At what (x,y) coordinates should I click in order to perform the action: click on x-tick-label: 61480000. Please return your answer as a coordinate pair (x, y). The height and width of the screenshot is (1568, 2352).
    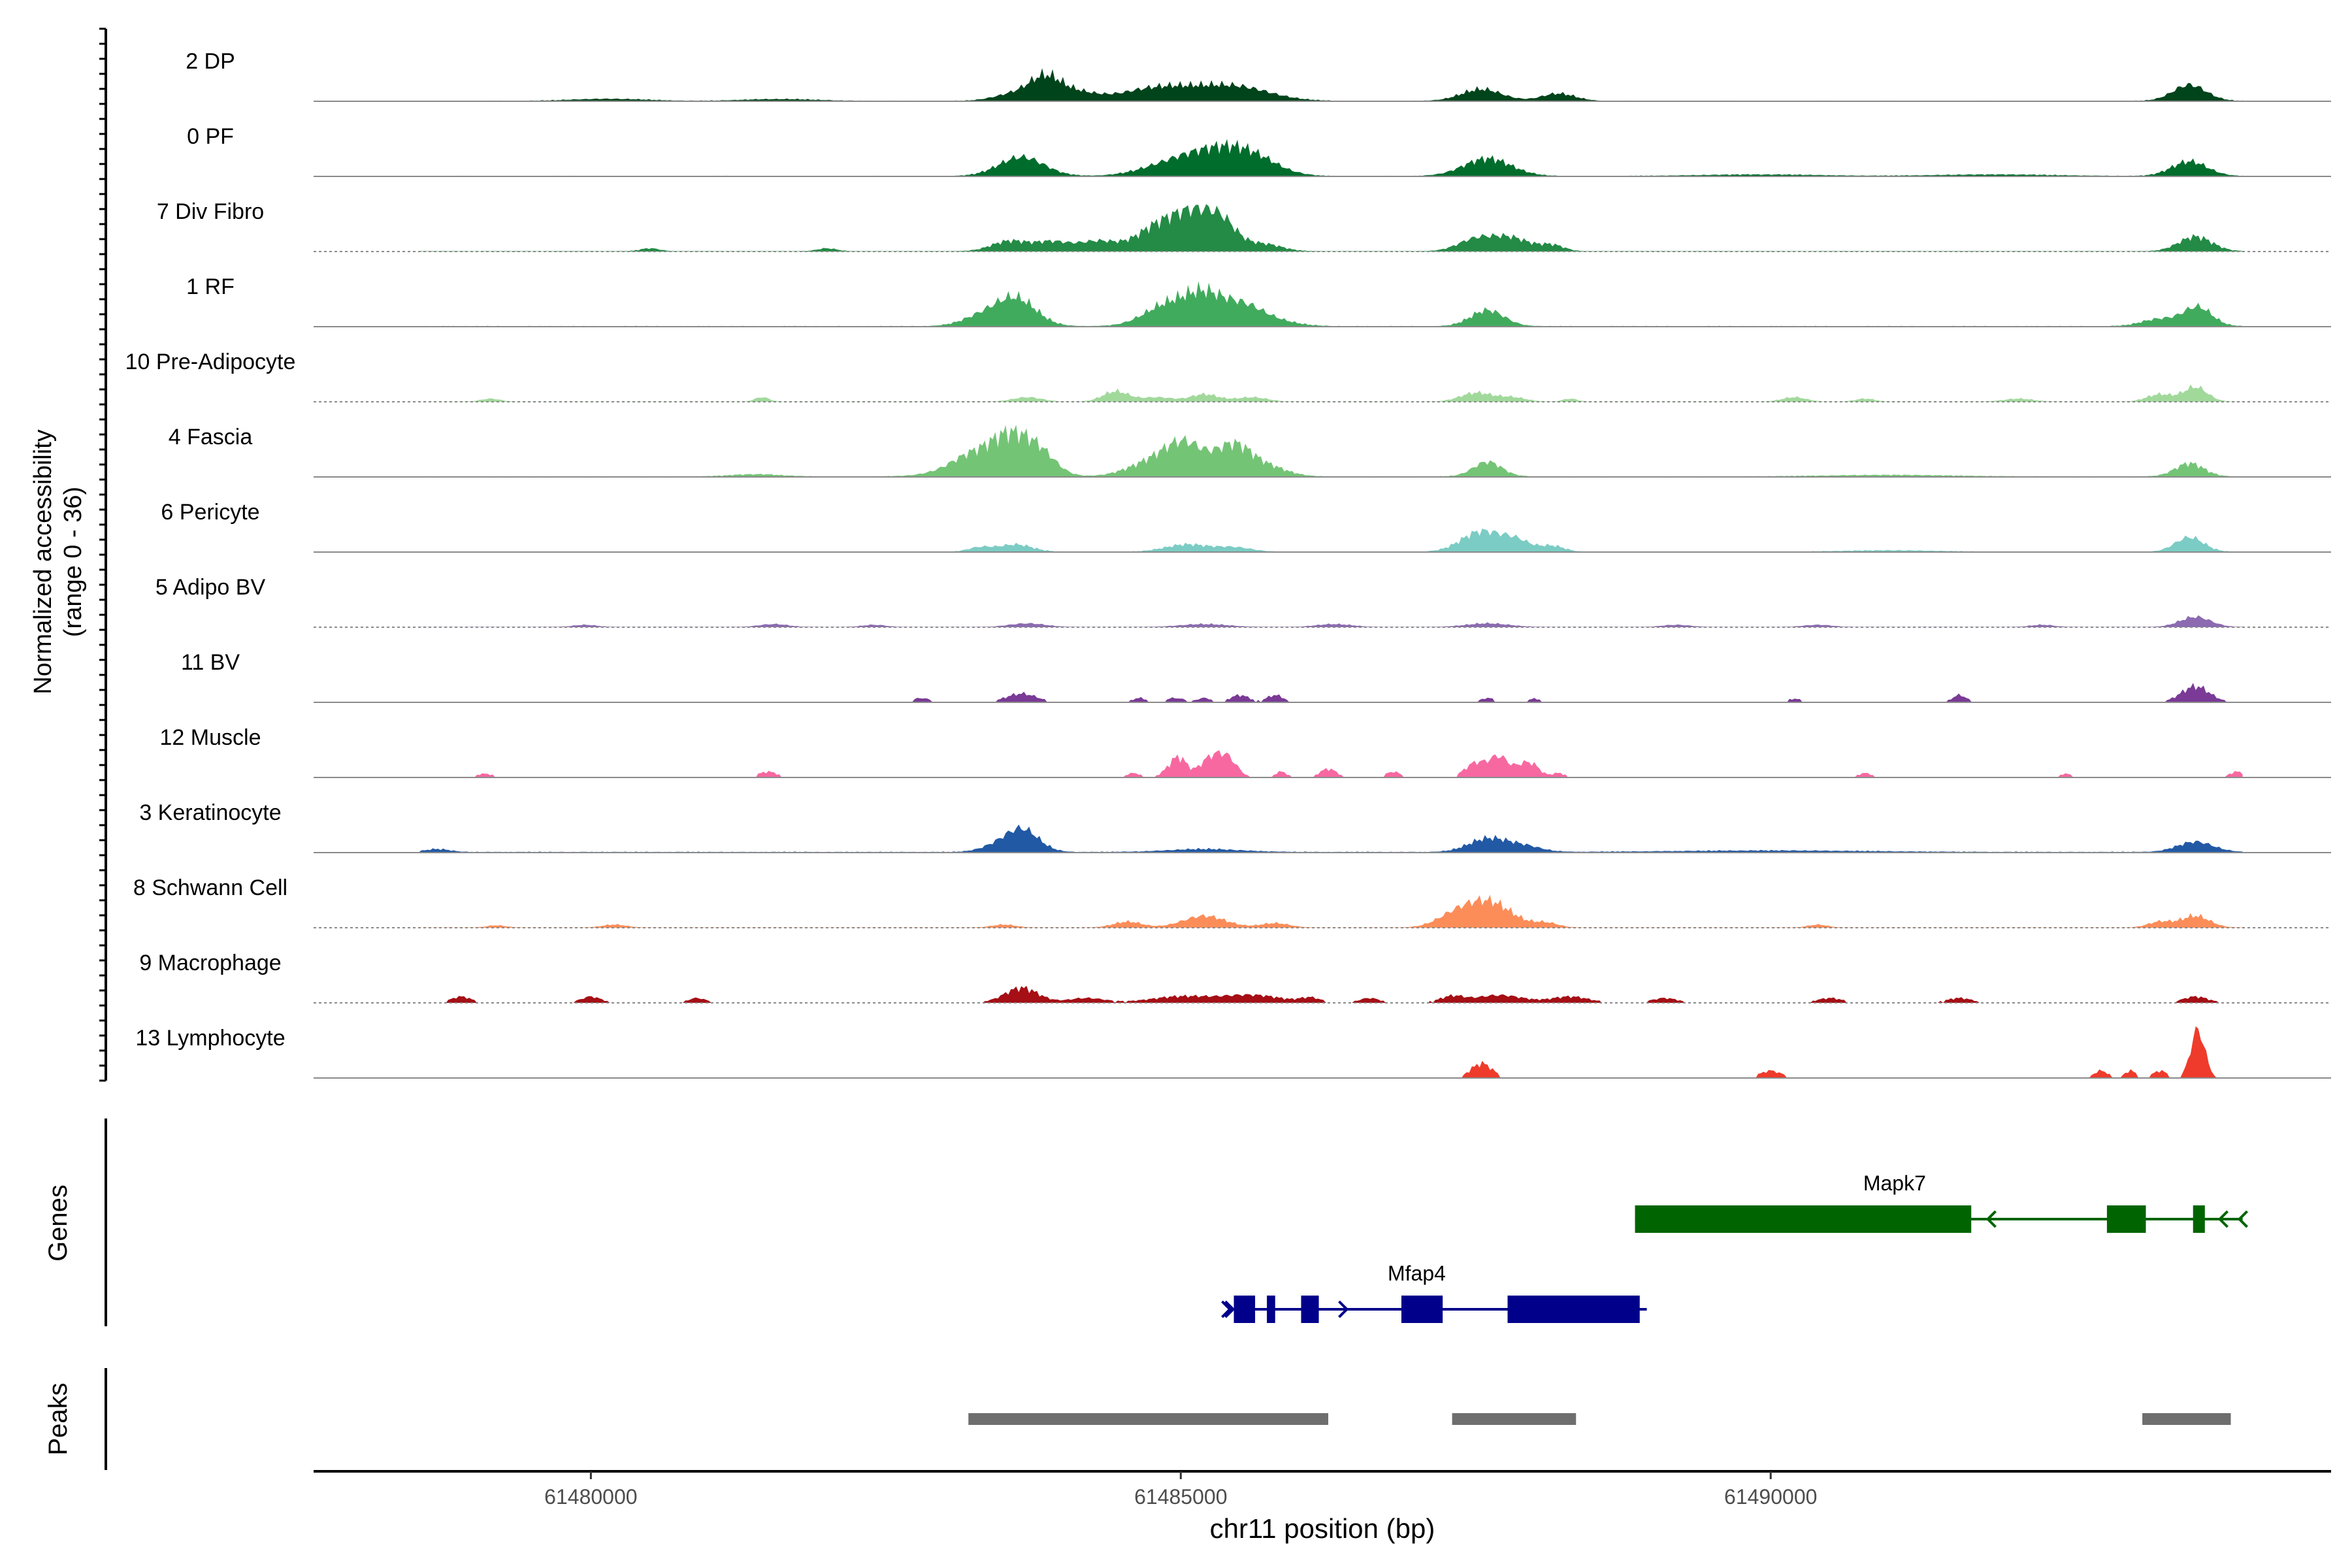
    Looking at the image, I should click on (590, 1497).